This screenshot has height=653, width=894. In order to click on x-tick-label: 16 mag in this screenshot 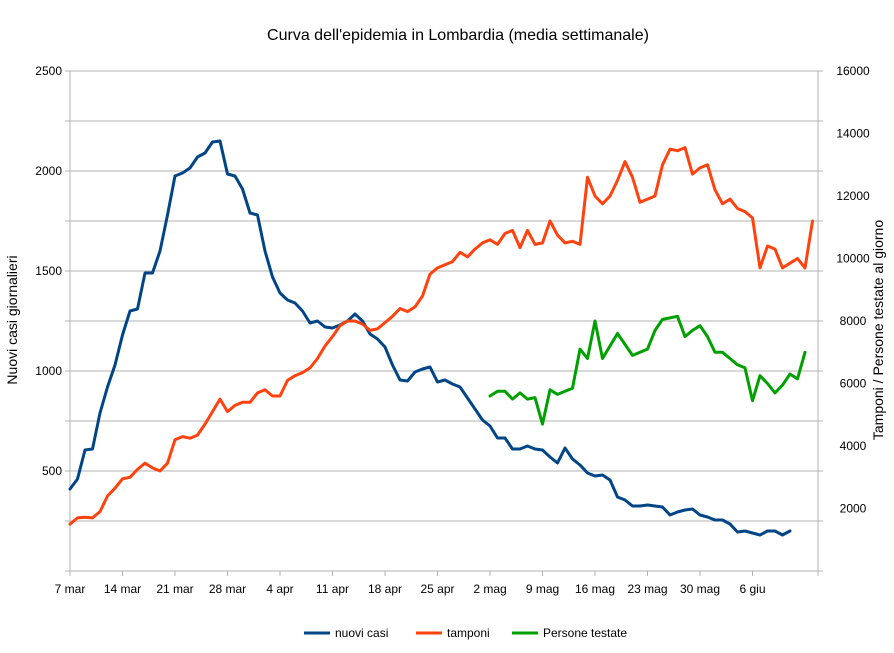, I will do `click(595, 589)`.